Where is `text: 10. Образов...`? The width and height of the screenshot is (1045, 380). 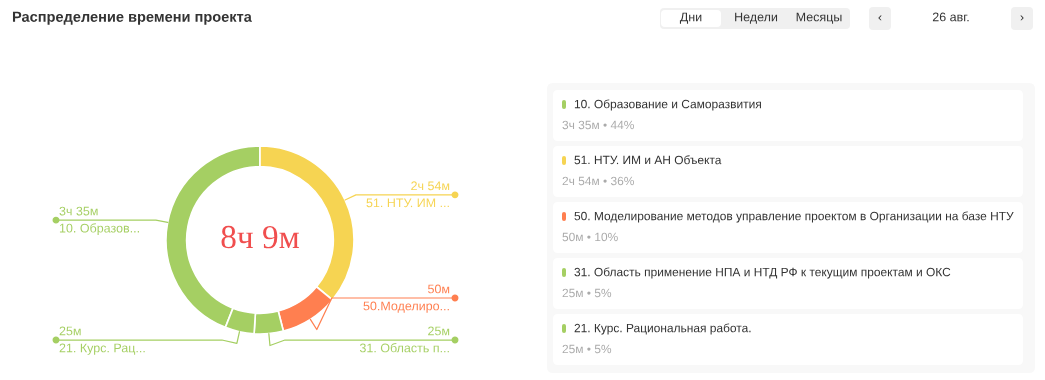 text: 10. Образов... is located at coordinates (99, 229).